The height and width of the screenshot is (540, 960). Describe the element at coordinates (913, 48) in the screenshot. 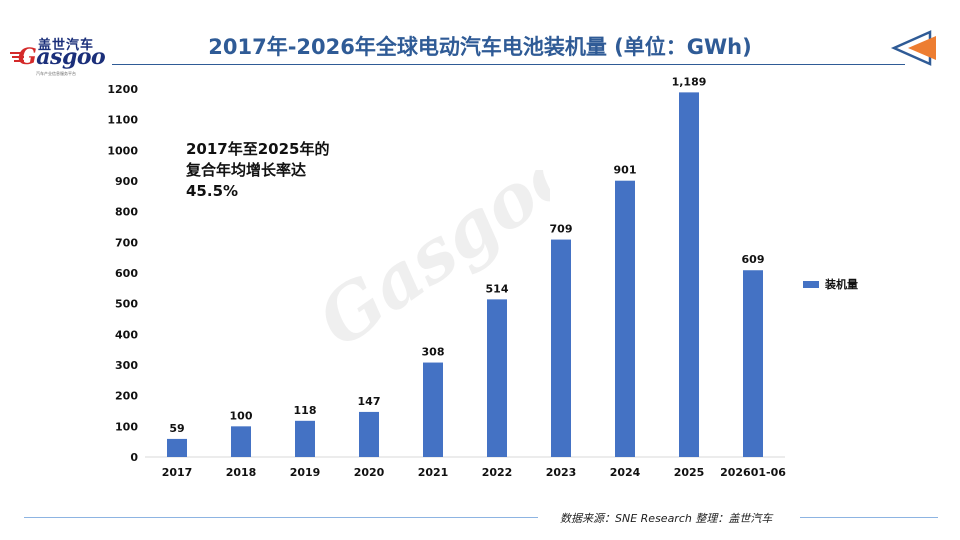

I see `decorative-arrow-icon` at that location.